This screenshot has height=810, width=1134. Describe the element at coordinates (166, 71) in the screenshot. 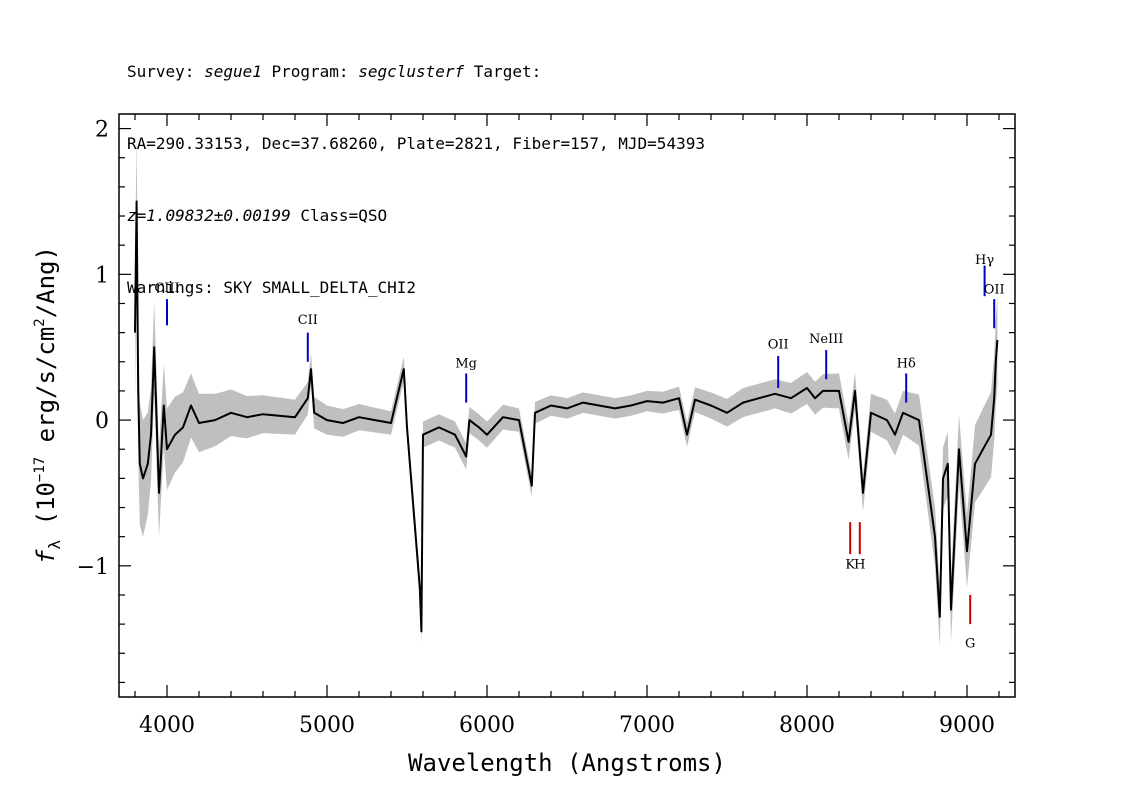

I see `survey-label: Survey:` at that location.